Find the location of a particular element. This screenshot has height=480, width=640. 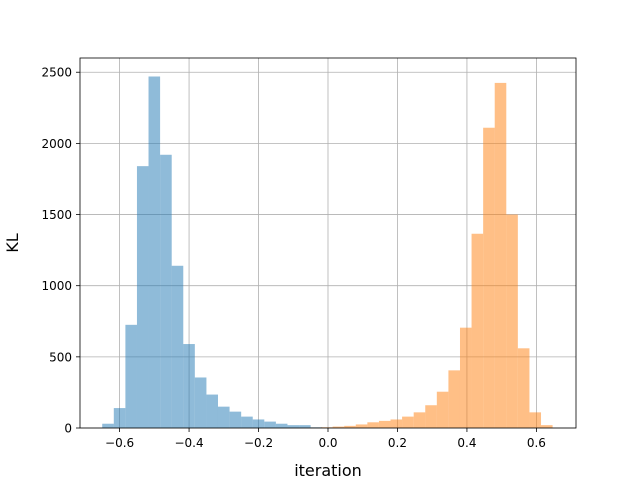

x-axis-label: iteration is located at coordinates (328, 470).